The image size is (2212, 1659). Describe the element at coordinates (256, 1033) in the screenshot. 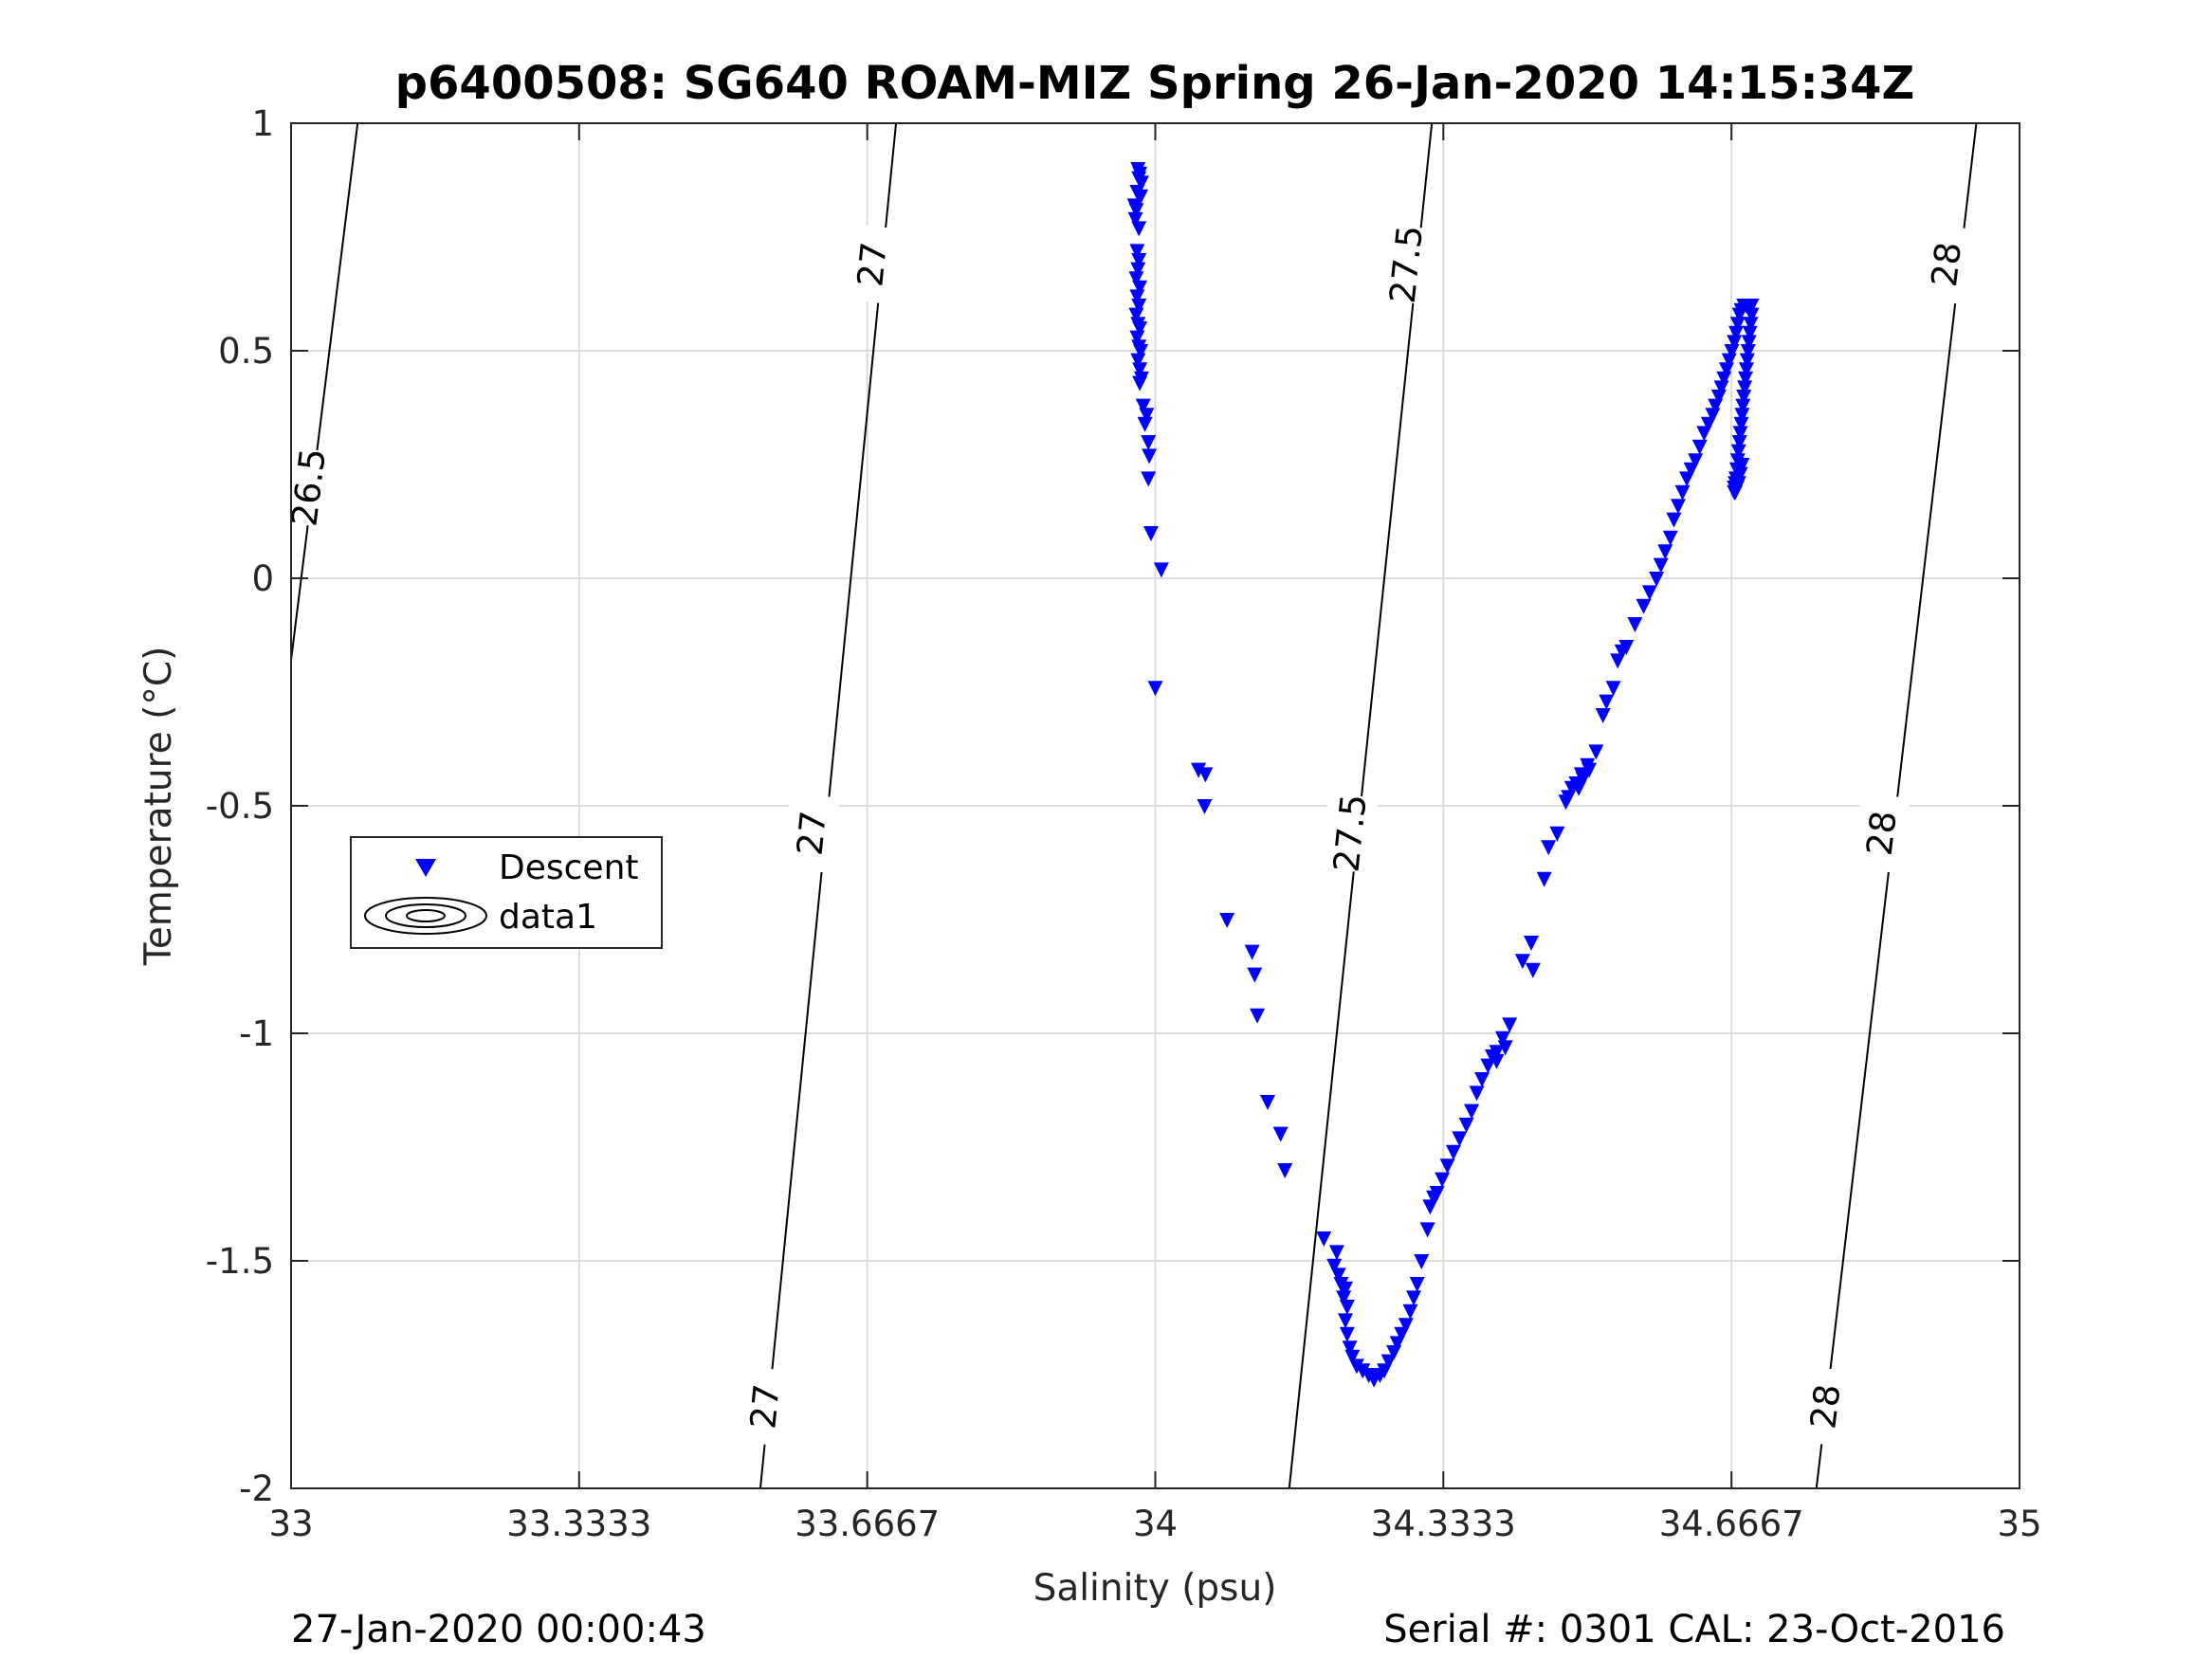

I see `y-tick-label: -1` at that location.